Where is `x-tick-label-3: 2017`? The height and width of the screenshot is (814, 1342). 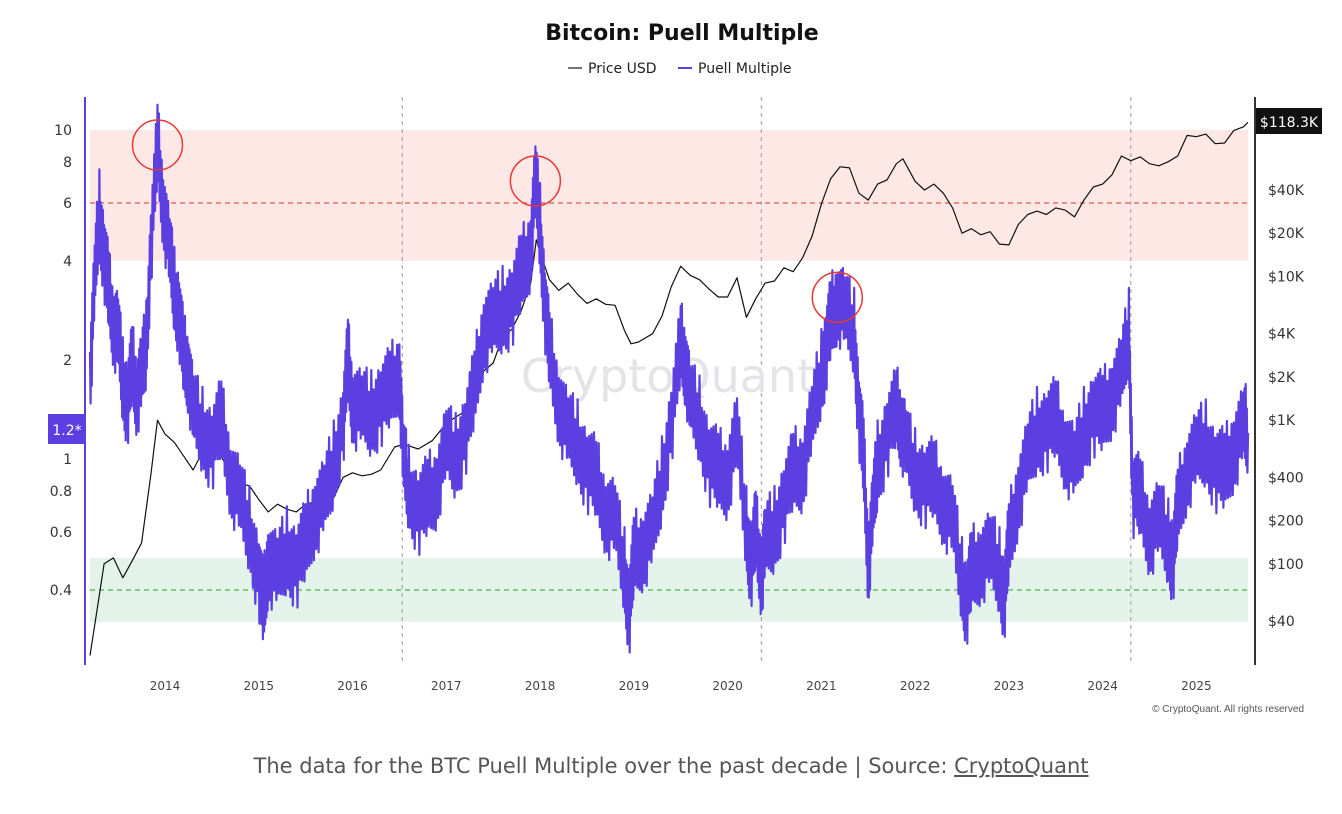 x-tick-label-3: 2017 is located at coordinates (446, 686).